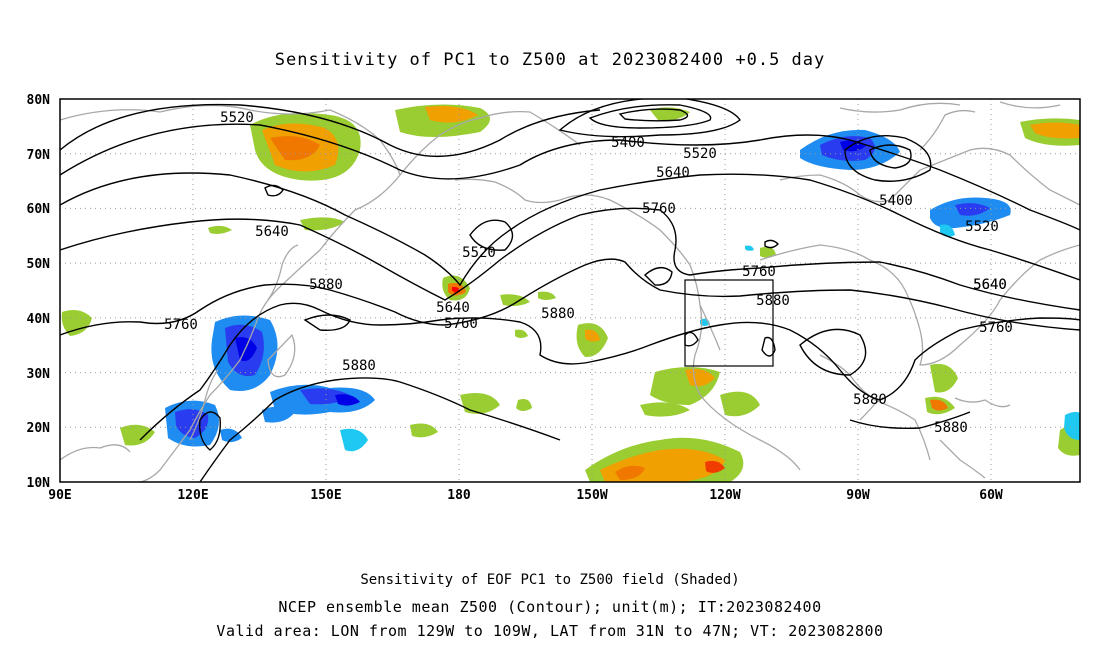 Image resolution: width=1100 pixels, height=650 pixels. Describe the element at coordinates (39, 100) in the screenshot. I see `lat-tick-label: 80N` at that location.